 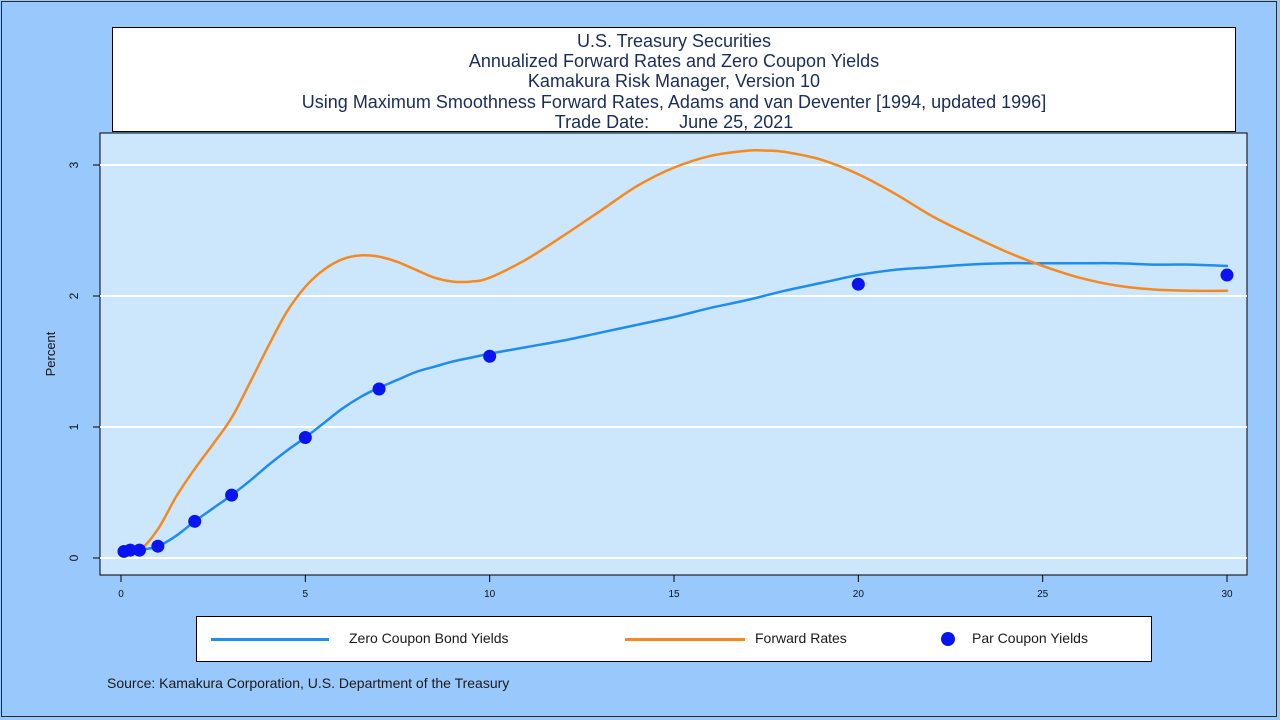 I want to click on title-line-3: Kamakura Risk Manager, Version 10, so click(x=674, y=81).